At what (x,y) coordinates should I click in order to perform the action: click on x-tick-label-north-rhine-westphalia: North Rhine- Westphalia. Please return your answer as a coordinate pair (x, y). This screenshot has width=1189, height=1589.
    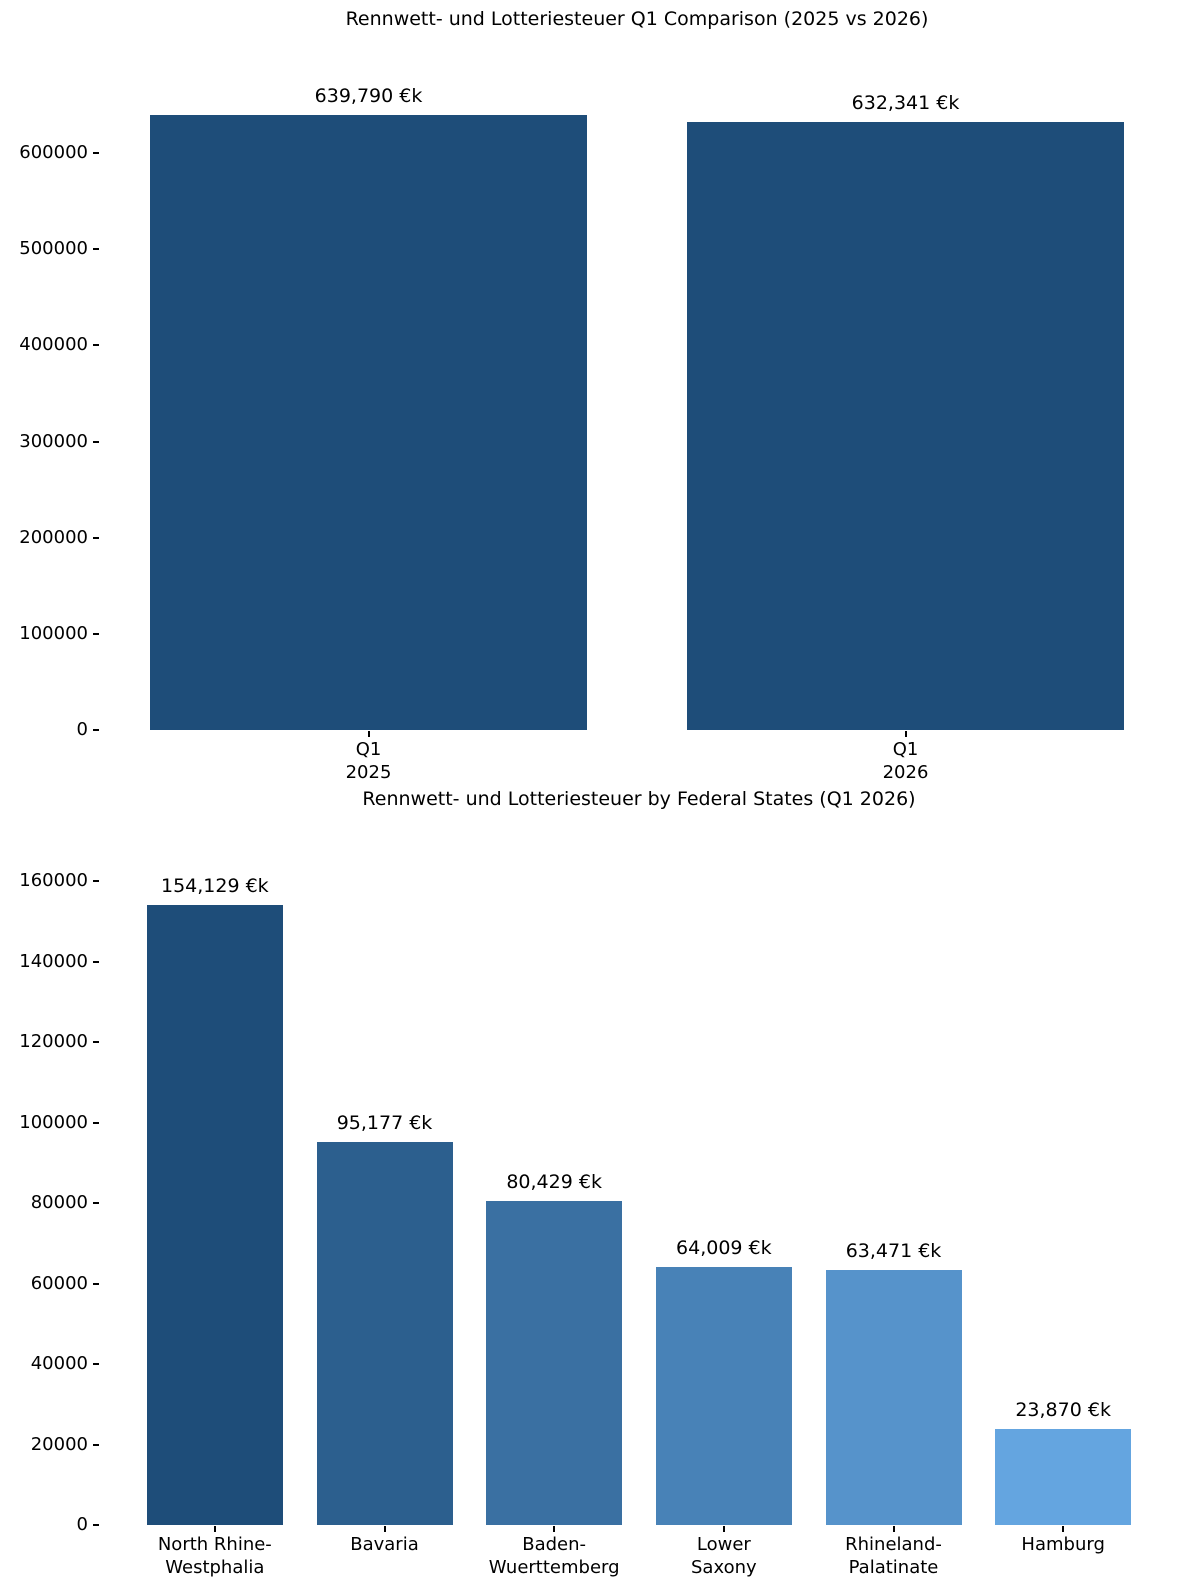
    Looking at the image, I should click on (214, 1556).